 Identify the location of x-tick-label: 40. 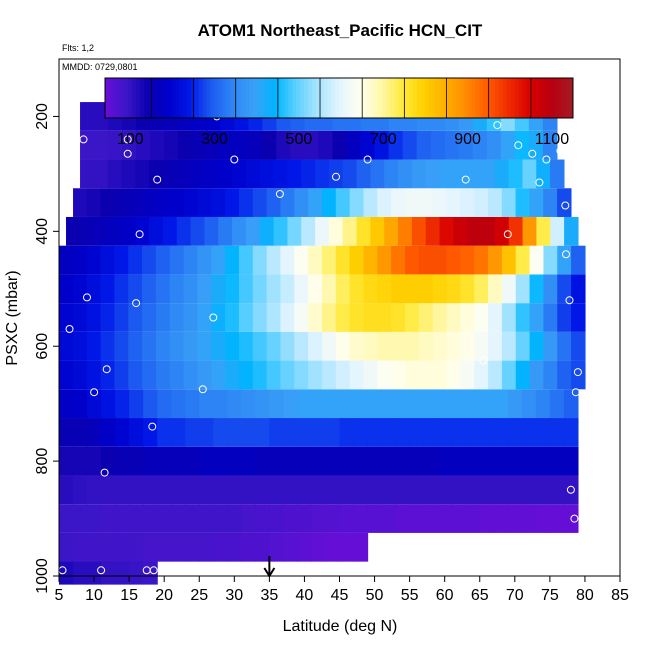
(305, 595).